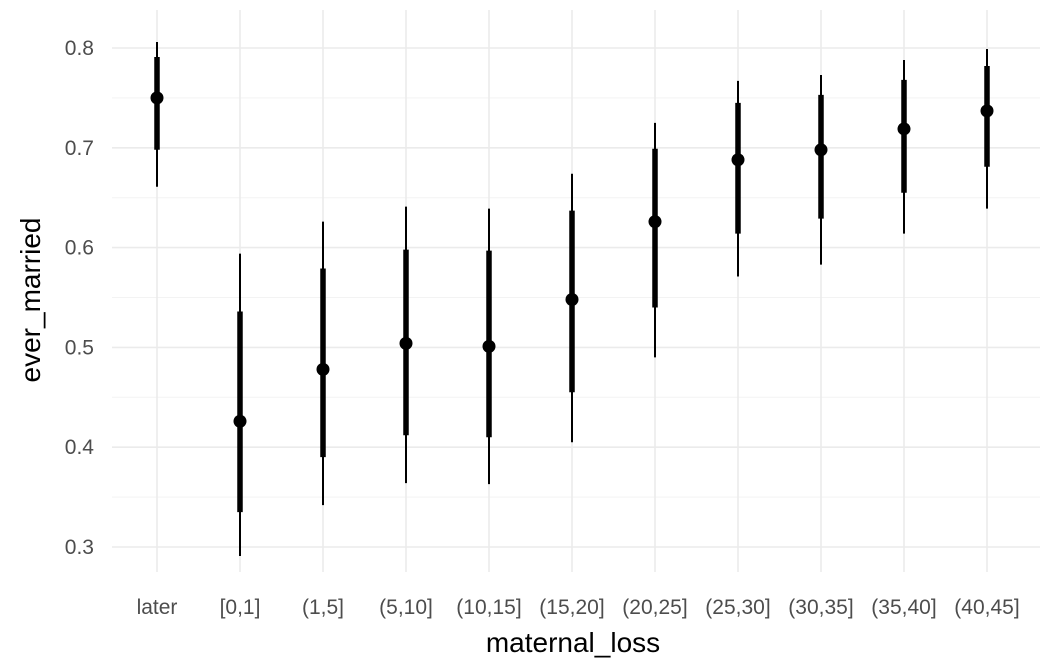 Image resolution: width=1056 pixels, height=672 pixels. Describe the element at coordinates (79, 547) in the screenshot. I see `y-tick-label: 0.3` at that location.